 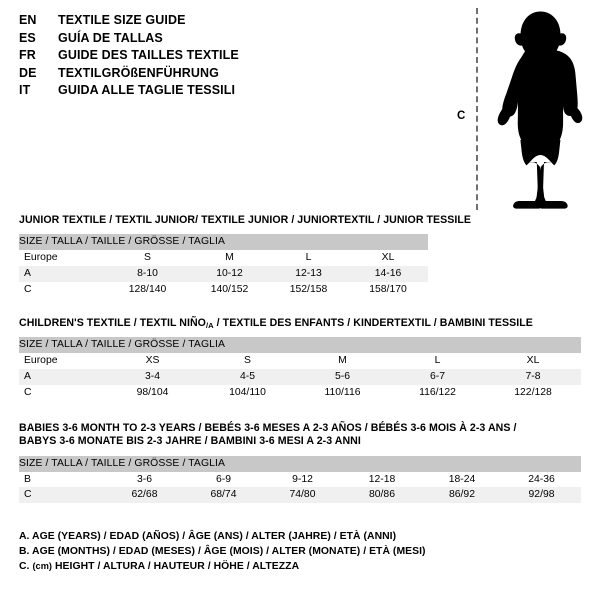 I want to click on language-row-it: IT GUIDA ALLE TAGLIE TESSILI, so click(x=219, y=92).